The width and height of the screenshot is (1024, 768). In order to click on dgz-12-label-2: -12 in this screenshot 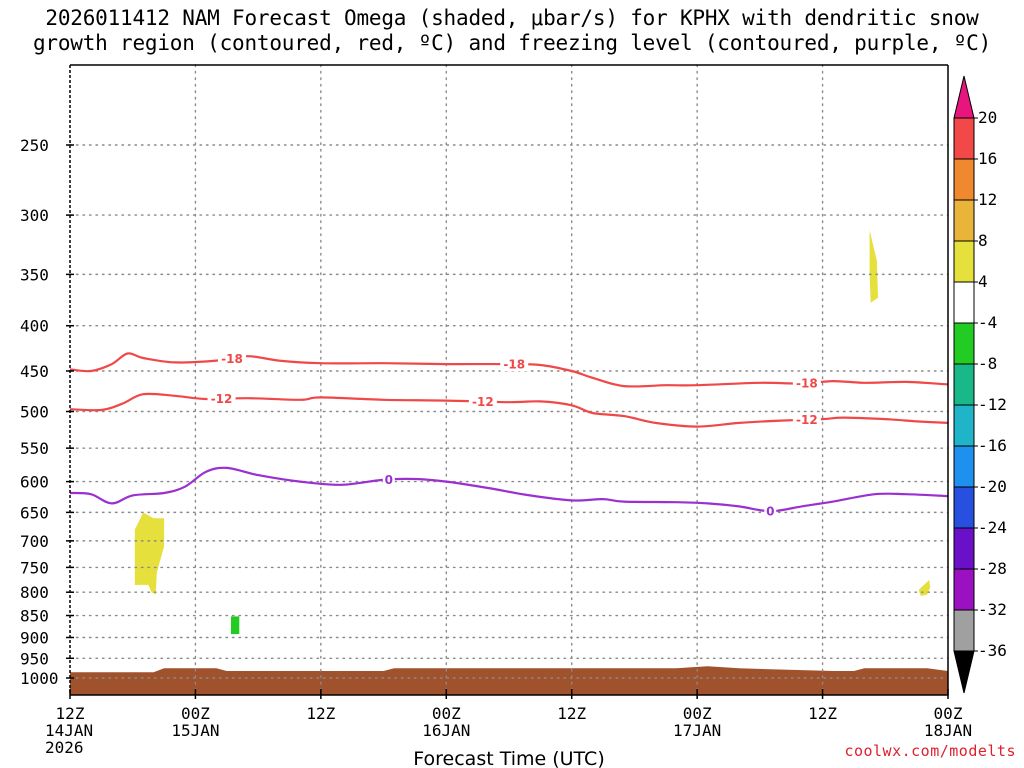, I will do `click(807, 420)`.